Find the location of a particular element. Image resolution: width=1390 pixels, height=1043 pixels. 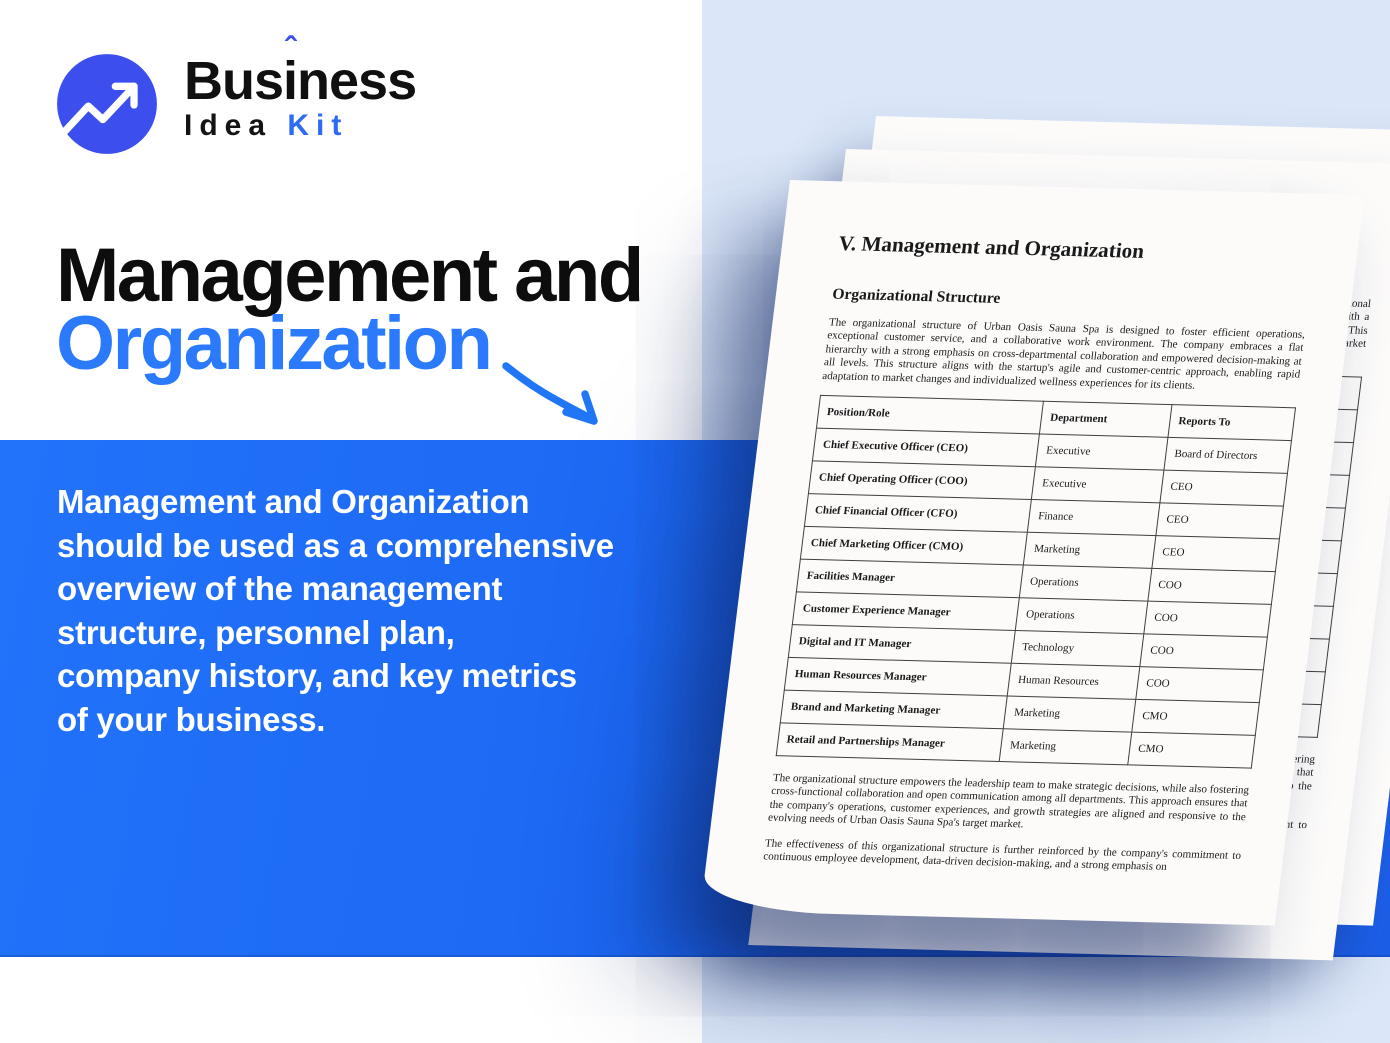

description-line: overview of the management is located at coordinates (280, 588).